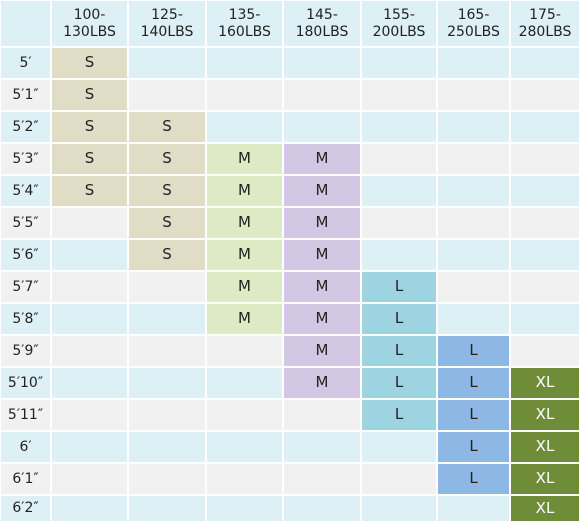  Describe the element at coordinates (322, 23) in the screenshot. I see `header-weight-4: 145- 180LBS` at that location.